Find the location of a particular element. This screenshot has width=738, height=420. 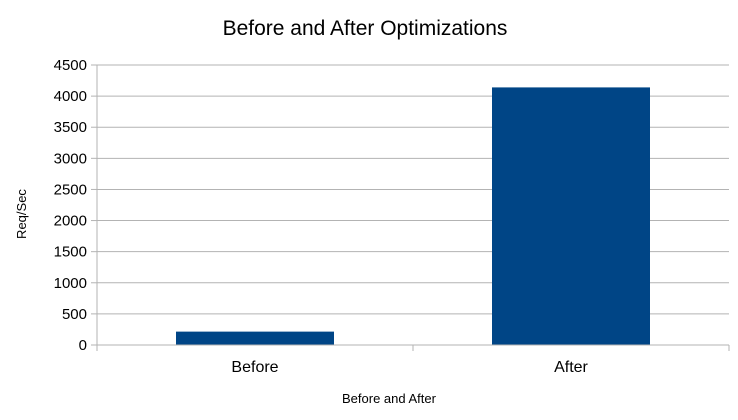

y-tick-label: 2000 is located at coordinates (70, 221).